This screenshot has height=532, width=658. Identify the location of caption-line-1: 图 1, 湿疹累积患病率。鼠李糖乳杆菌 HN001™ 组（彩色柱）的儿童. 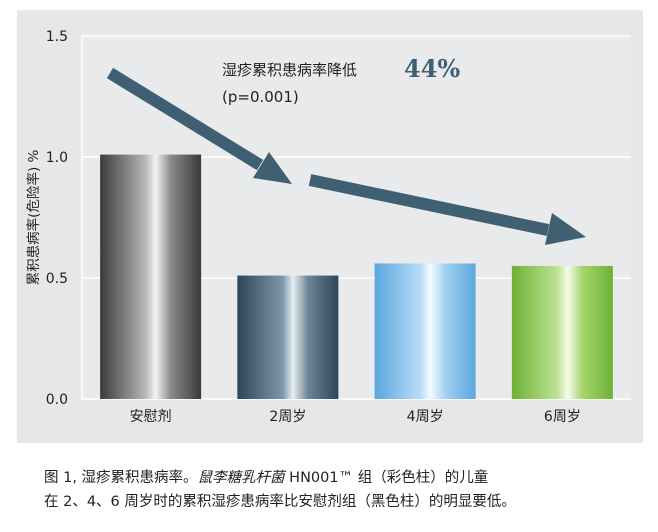
(344, 478).